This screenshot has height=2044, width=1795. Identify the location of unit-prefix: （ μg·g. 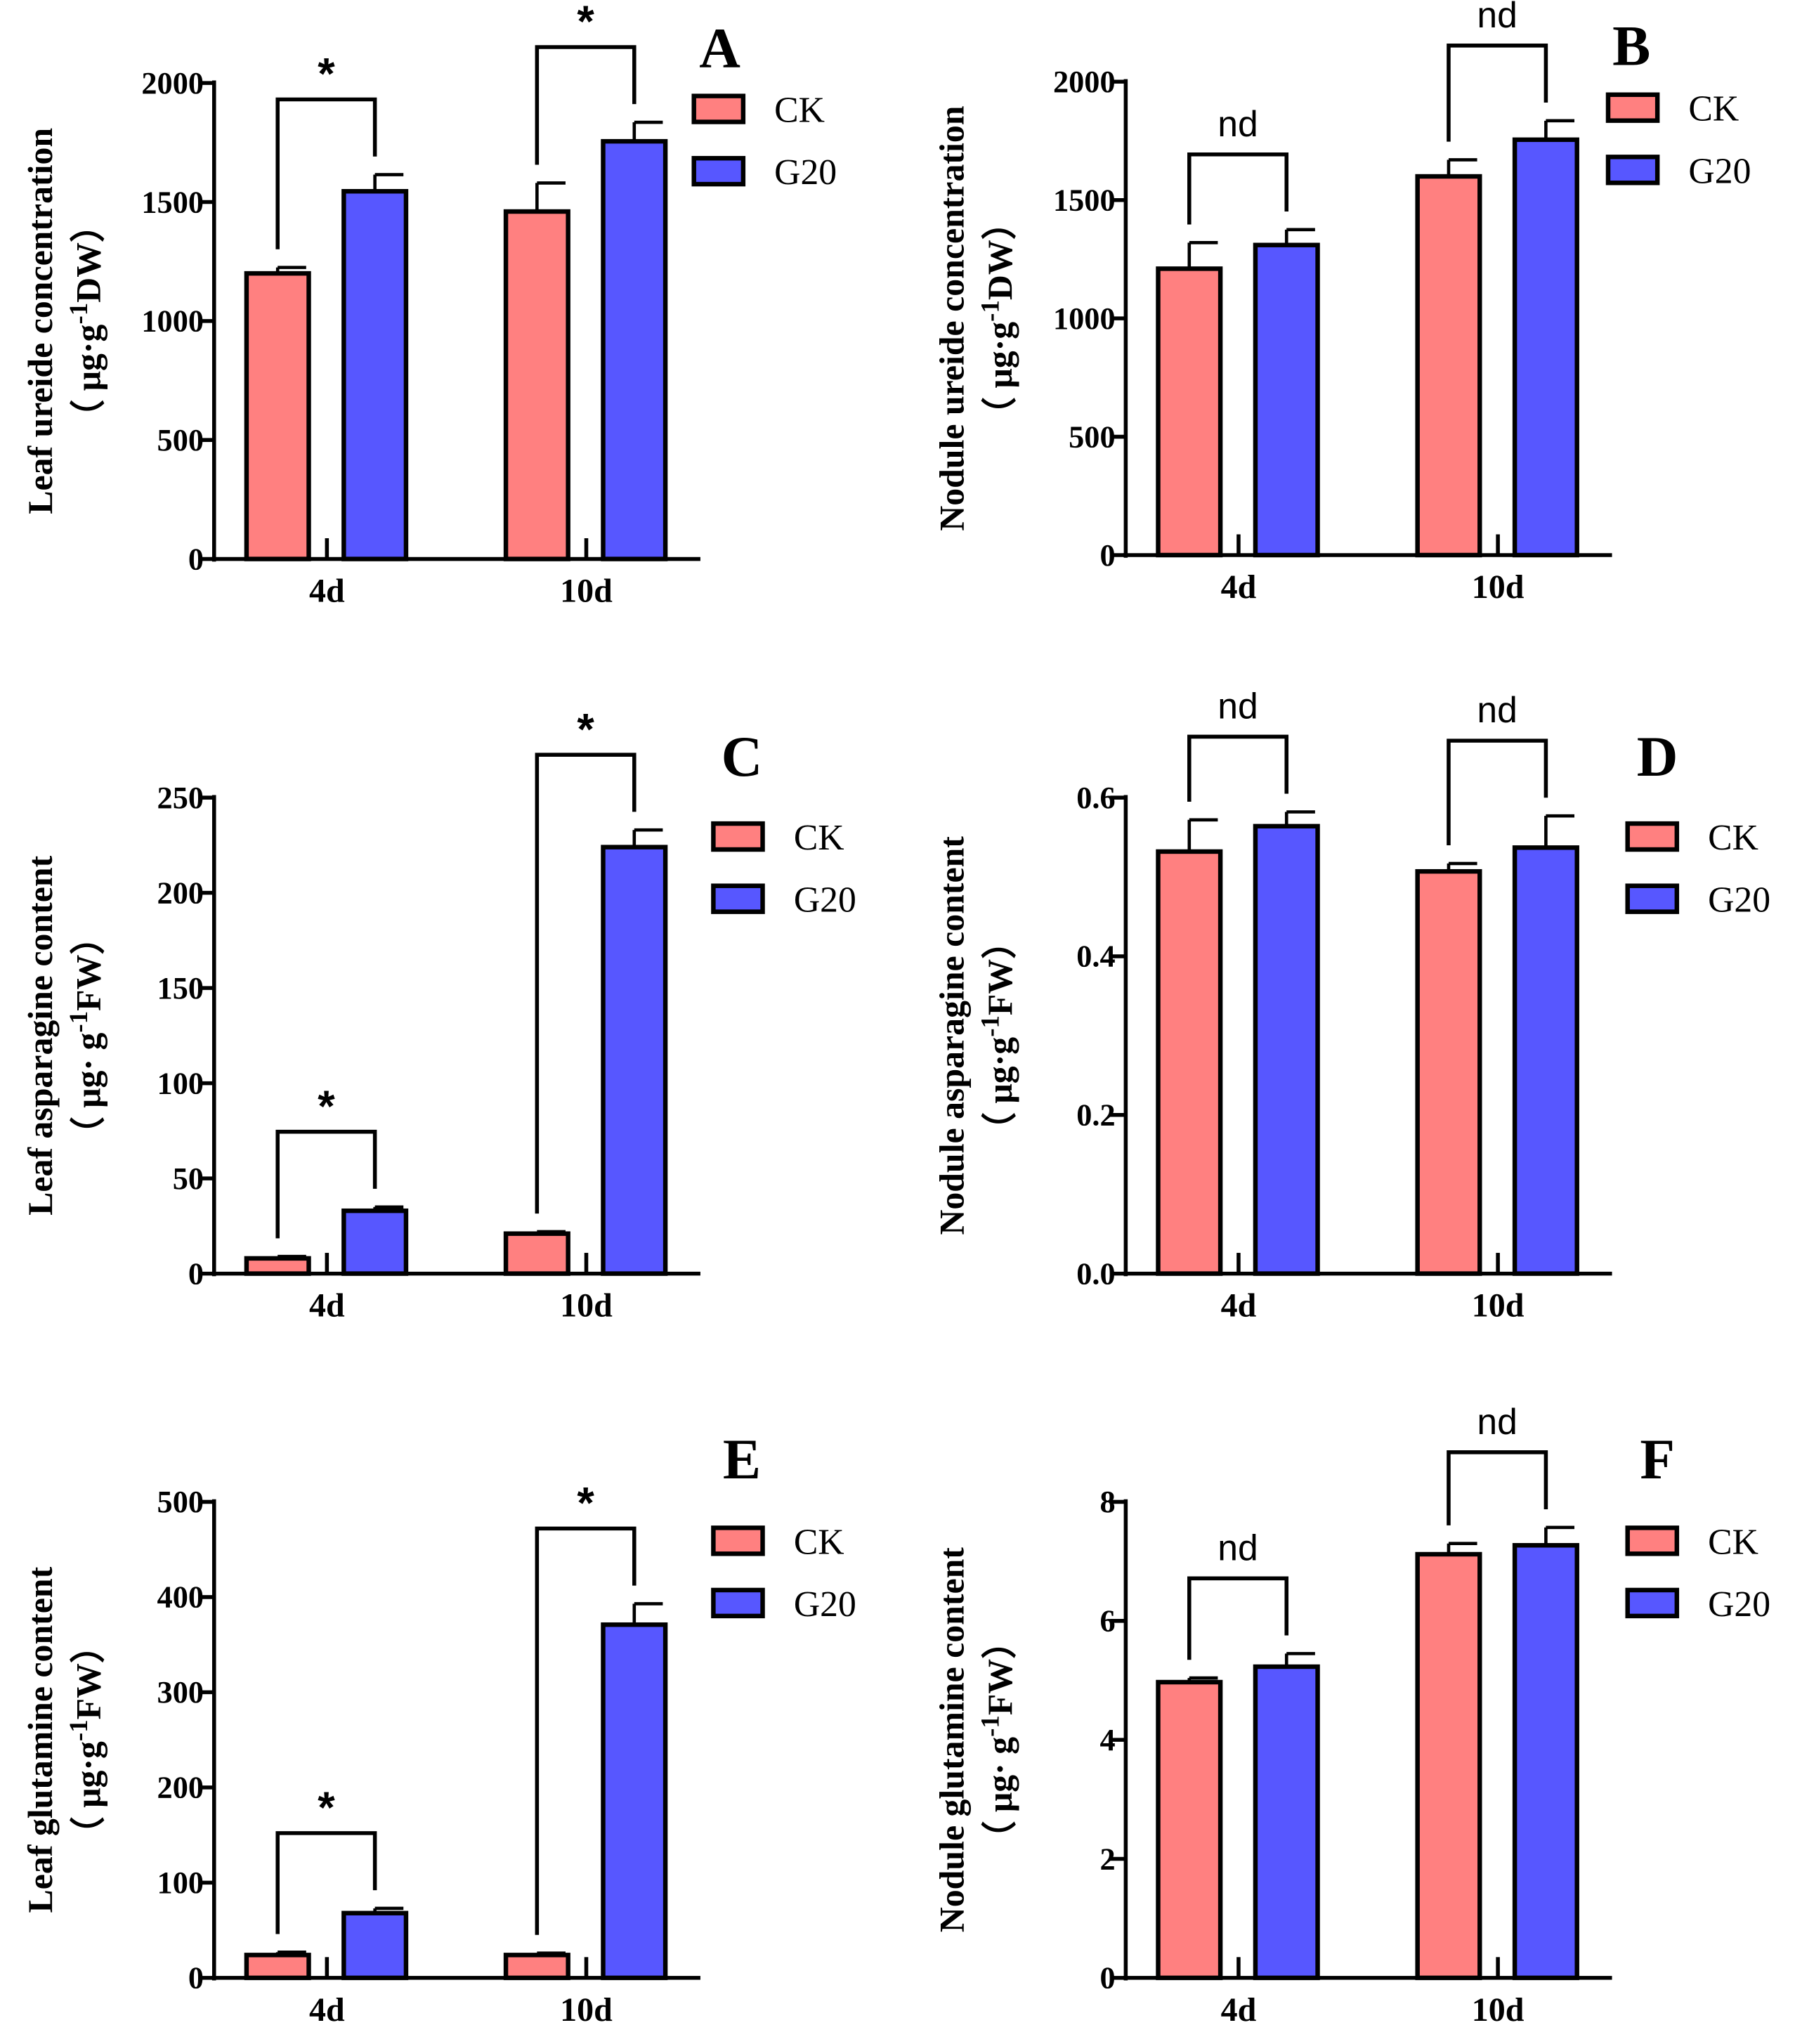
(1000, 1092).